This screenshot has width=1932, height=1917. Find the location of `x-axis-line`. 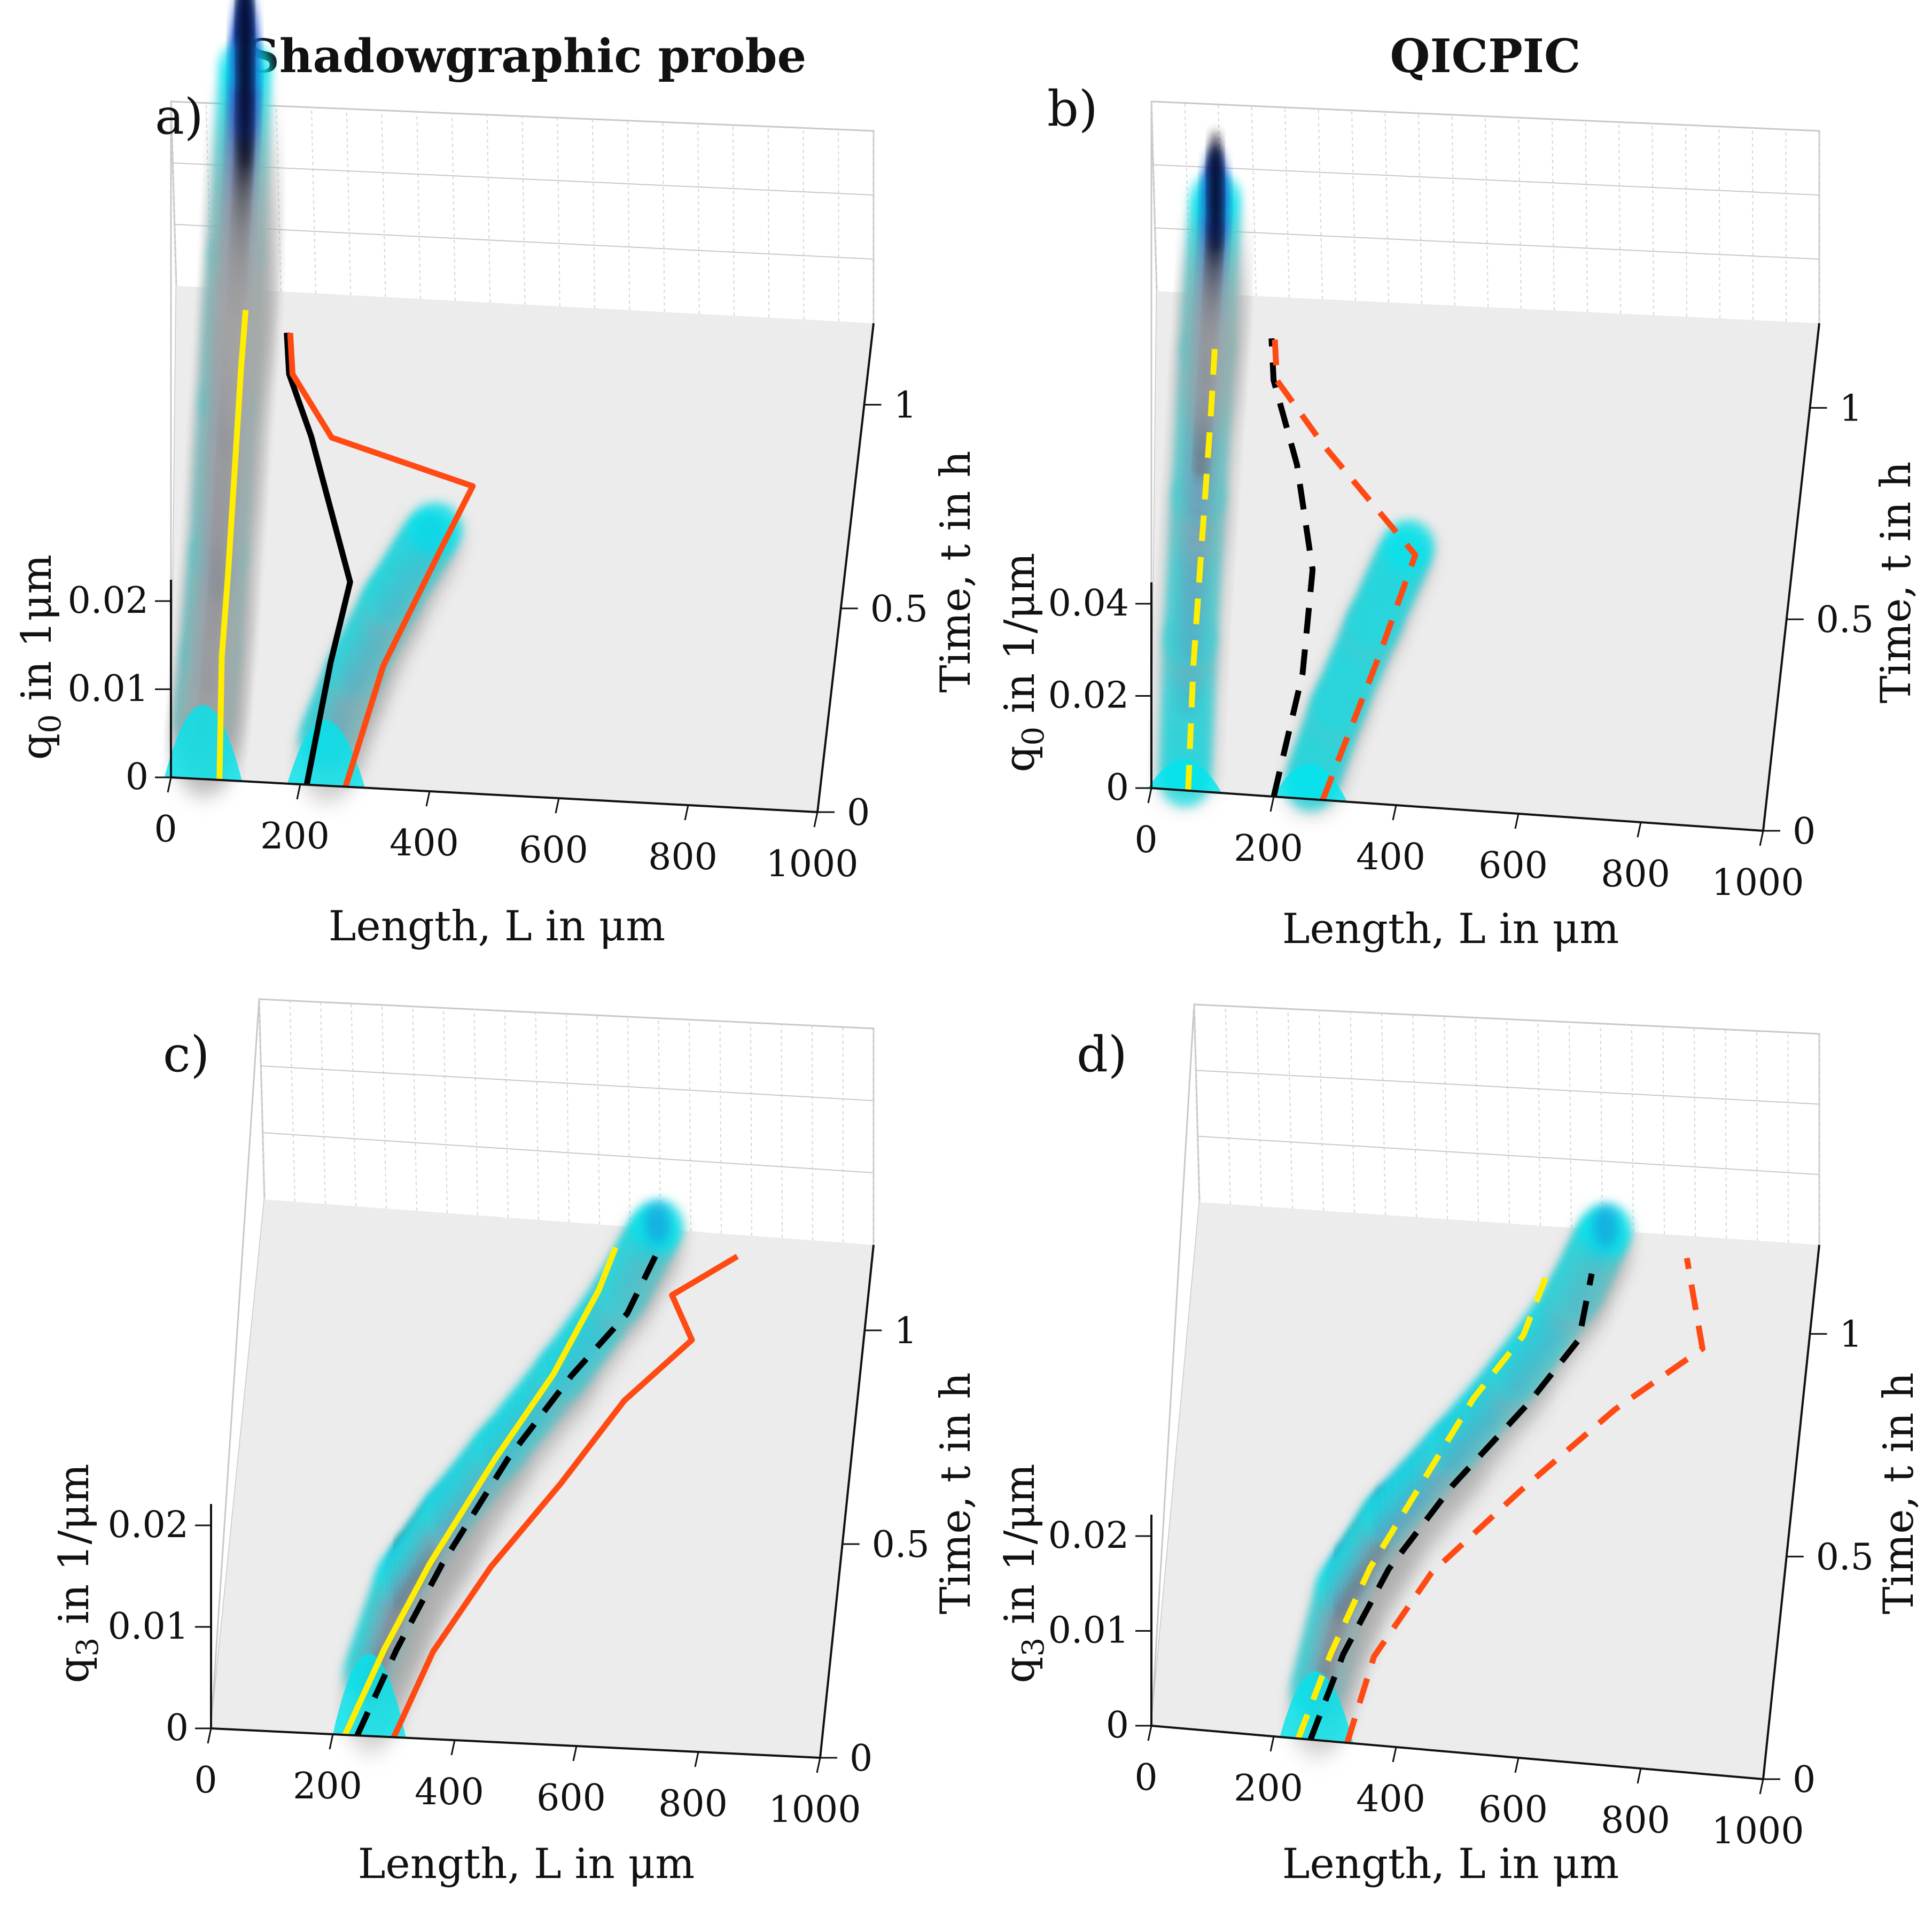

x-axis-line is located at coordinates (494, 794).